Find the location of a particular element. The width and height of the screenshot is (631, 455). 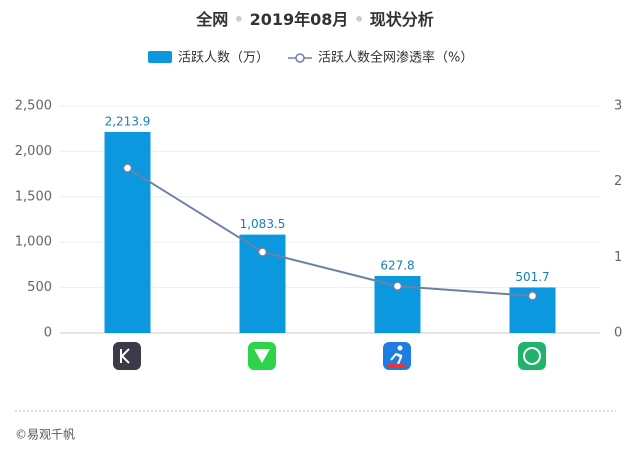

title-part: 现状分析 is located at coordinates (402, 19).